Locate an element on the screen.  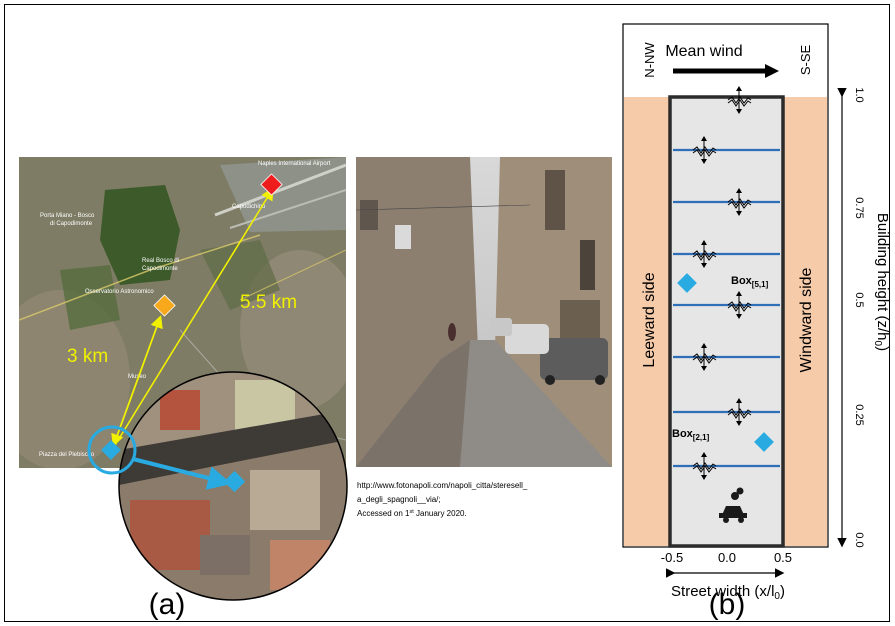
street-canyon is located at coordinates (726, 321).